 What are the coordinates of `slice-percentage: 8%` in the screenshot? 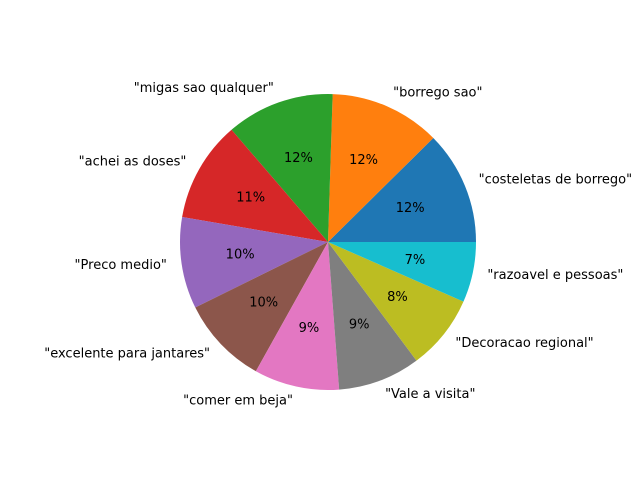 It's located at (397, 297).